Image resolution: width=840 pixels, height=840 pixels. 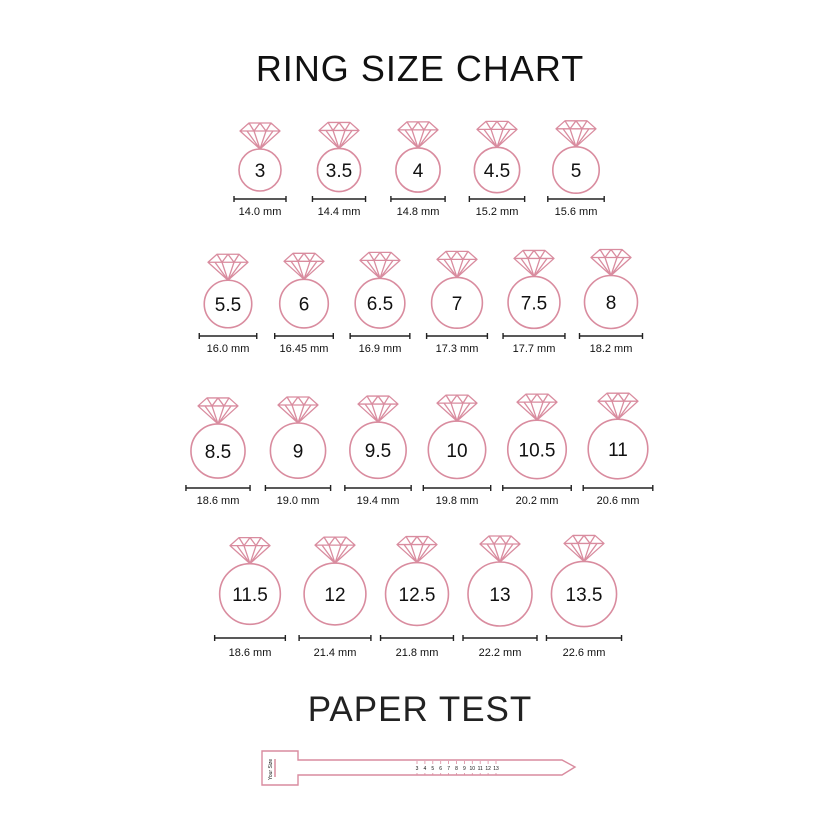 I want to click on ring-item: 7.5 17.7 mm, so click(x=534, y=302).